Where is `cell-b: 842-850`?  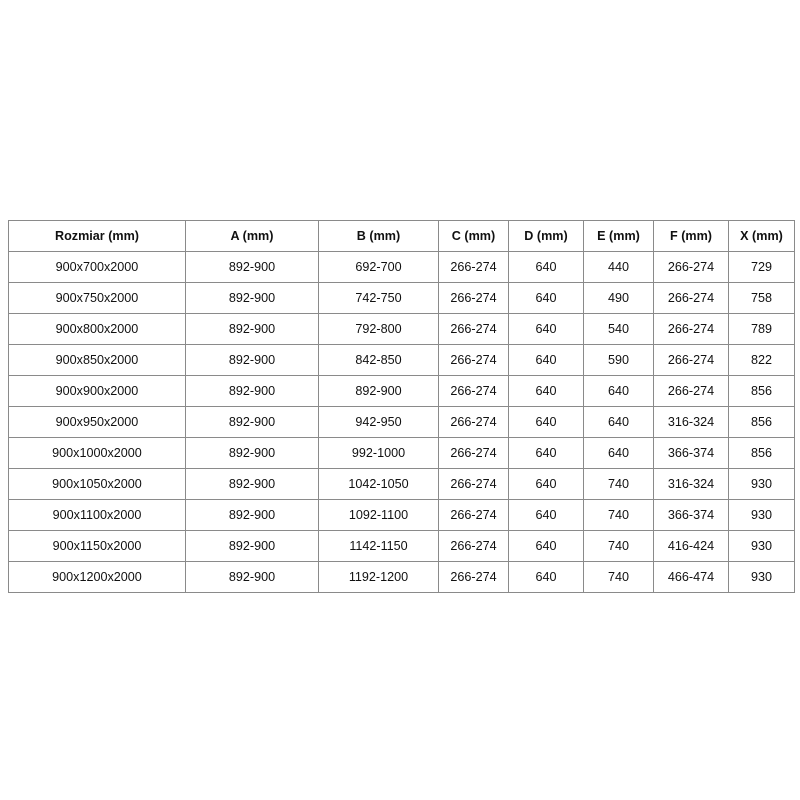
cell-b: 842-850 is located at coordinates (378, 360).